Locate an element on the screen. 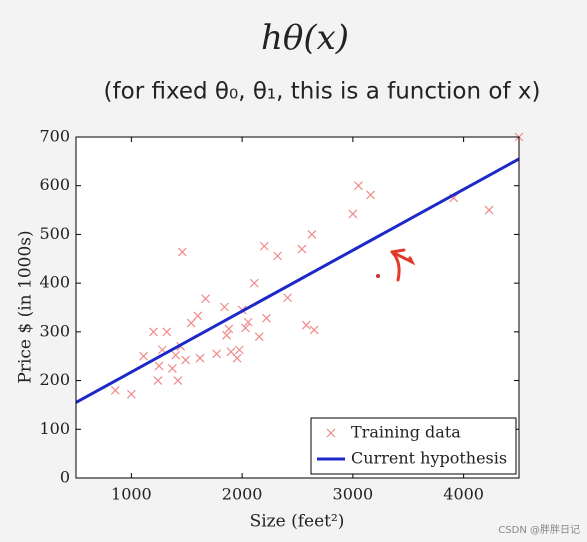 The image size is (587, 542). annotation-arrow is located at coordinates (403, 265).